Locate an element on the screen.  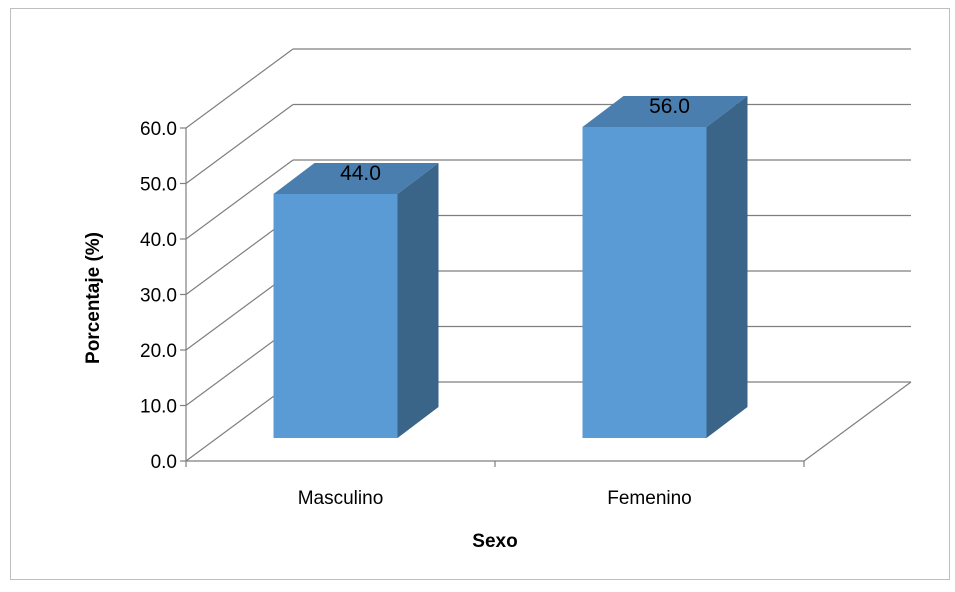
x-tick-label: Masculino is located at coordinates (341, 498).